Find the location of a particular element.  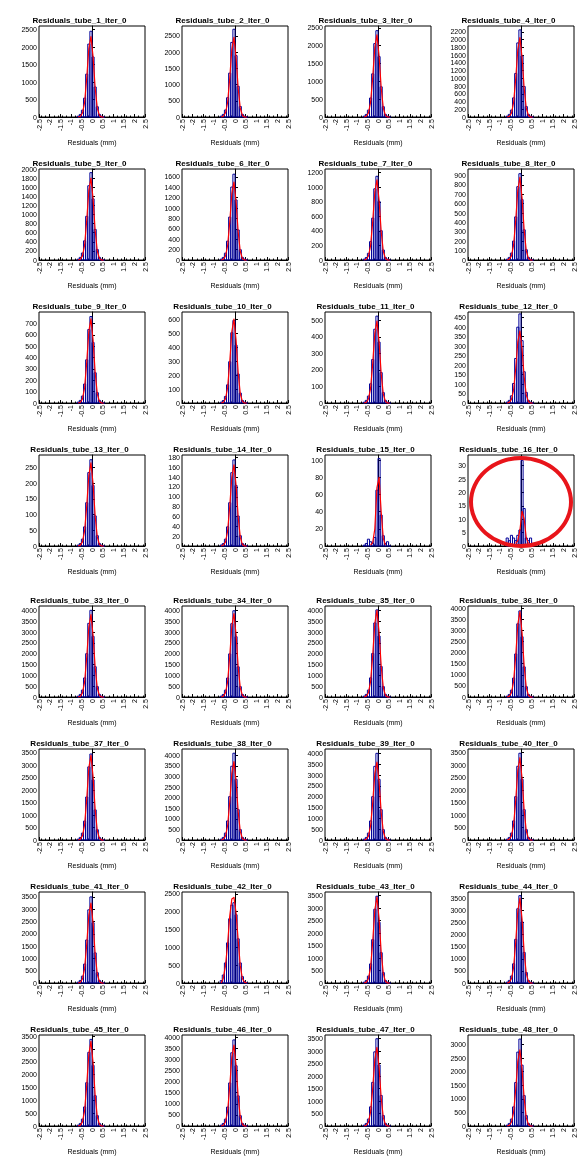

chart-title: Residuals_tube_34_Iter_0 is located at coordinates (223, 600).